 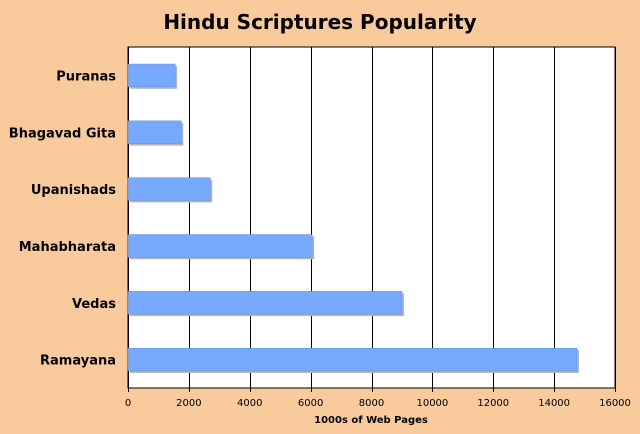 What do you see at coordinates (169, 189) in the screenshot?
I see `bar-upanishads` at bounding box center [169, 189].